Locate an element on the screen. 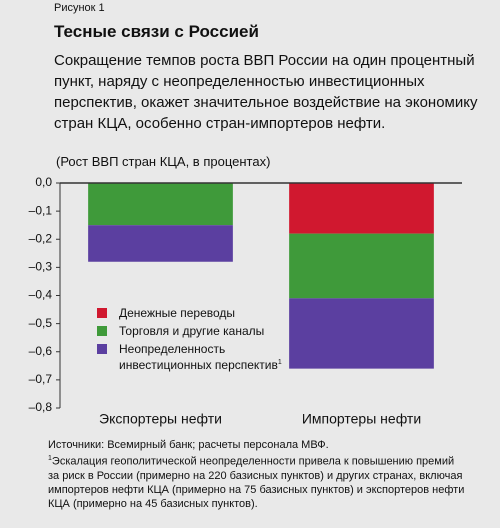  legend-item: Денежные переводы is located at coordinates (203, 313).